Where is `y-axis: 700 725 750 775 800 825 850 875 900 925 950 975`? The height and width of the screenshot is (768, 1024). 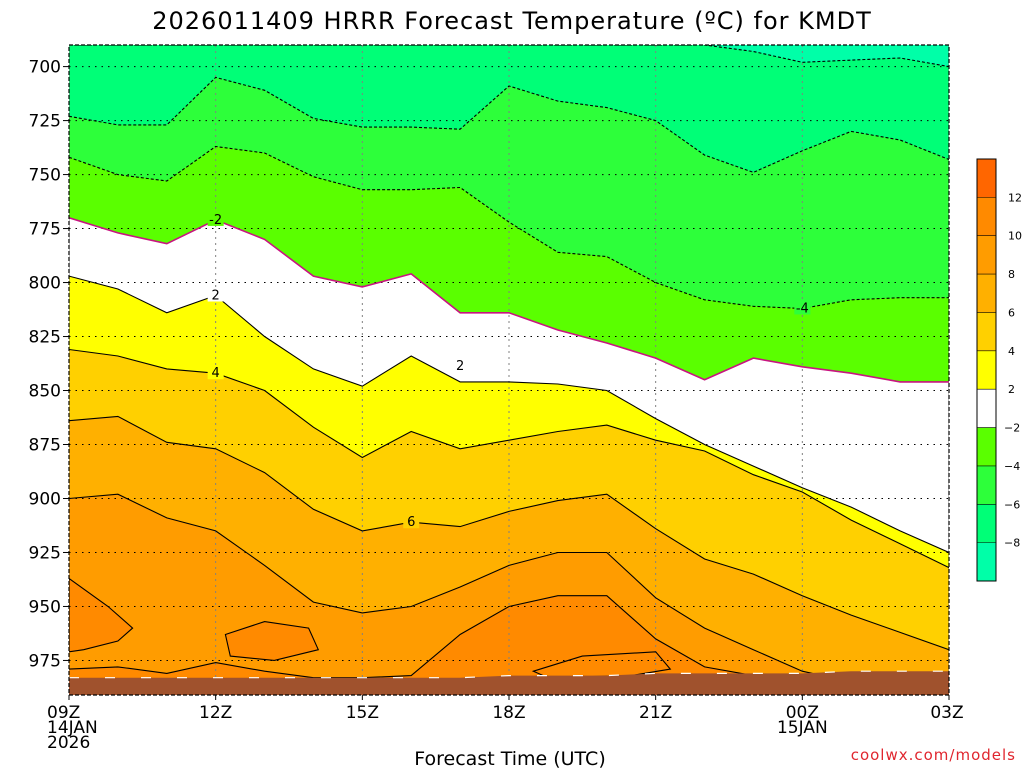 y-axis: 700 725 750 775 800 825 850 875 900 925 950 975 is located at coordinates (49, 364).